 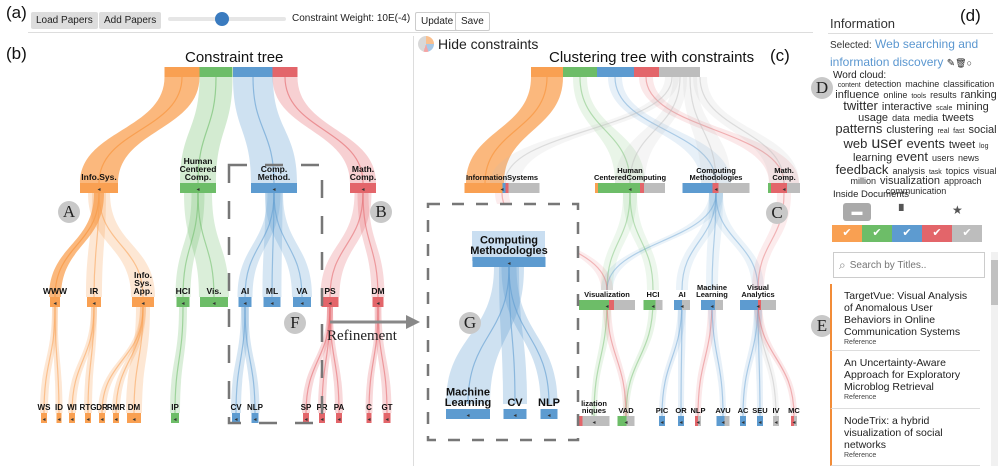 I want to click on word-cloud-word: mining, so click(x=972, y=107).